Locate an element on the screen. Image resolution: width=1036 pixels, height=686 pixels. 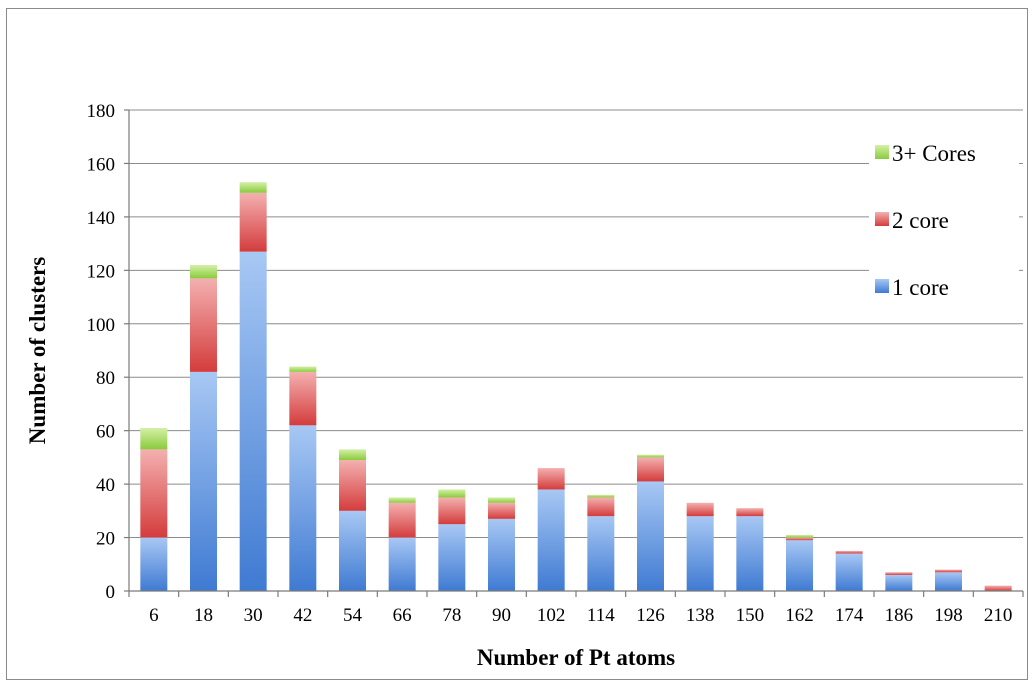
x-tick-label: 138 is located at coordinates (700, 615).